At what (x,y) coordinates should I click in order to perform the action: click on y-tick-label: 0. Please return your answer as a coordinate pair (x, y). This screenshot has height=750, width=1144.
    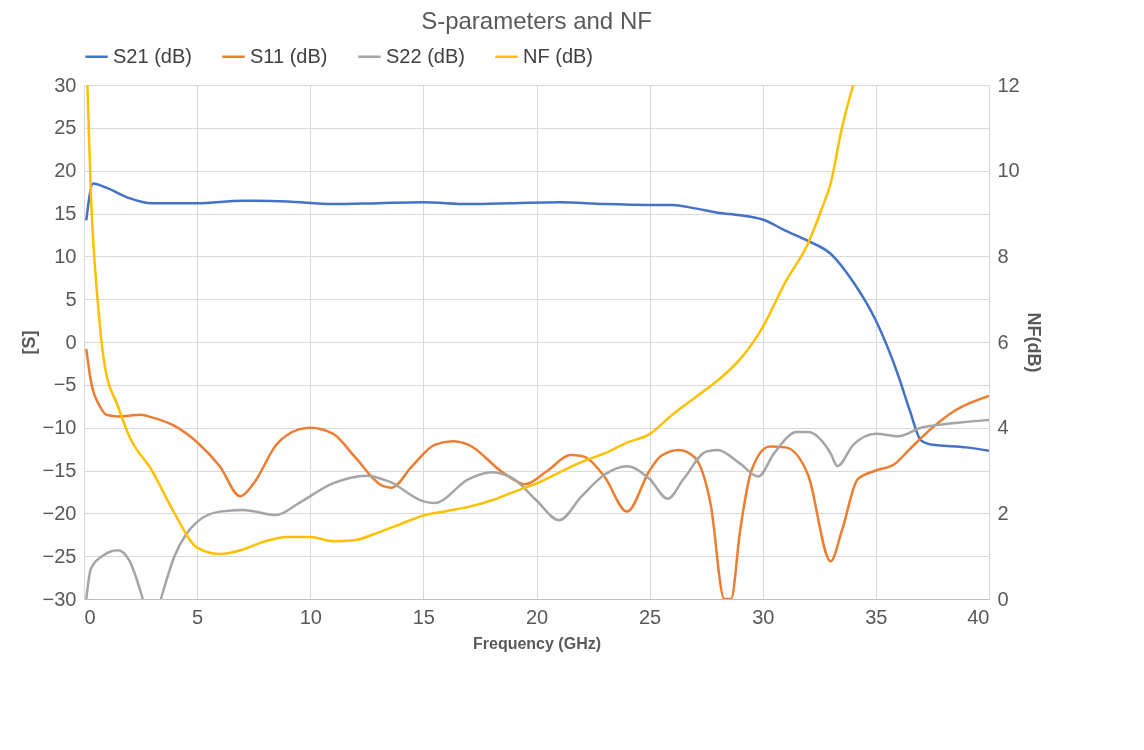
    Looking at the image, I should click on (71, 341).